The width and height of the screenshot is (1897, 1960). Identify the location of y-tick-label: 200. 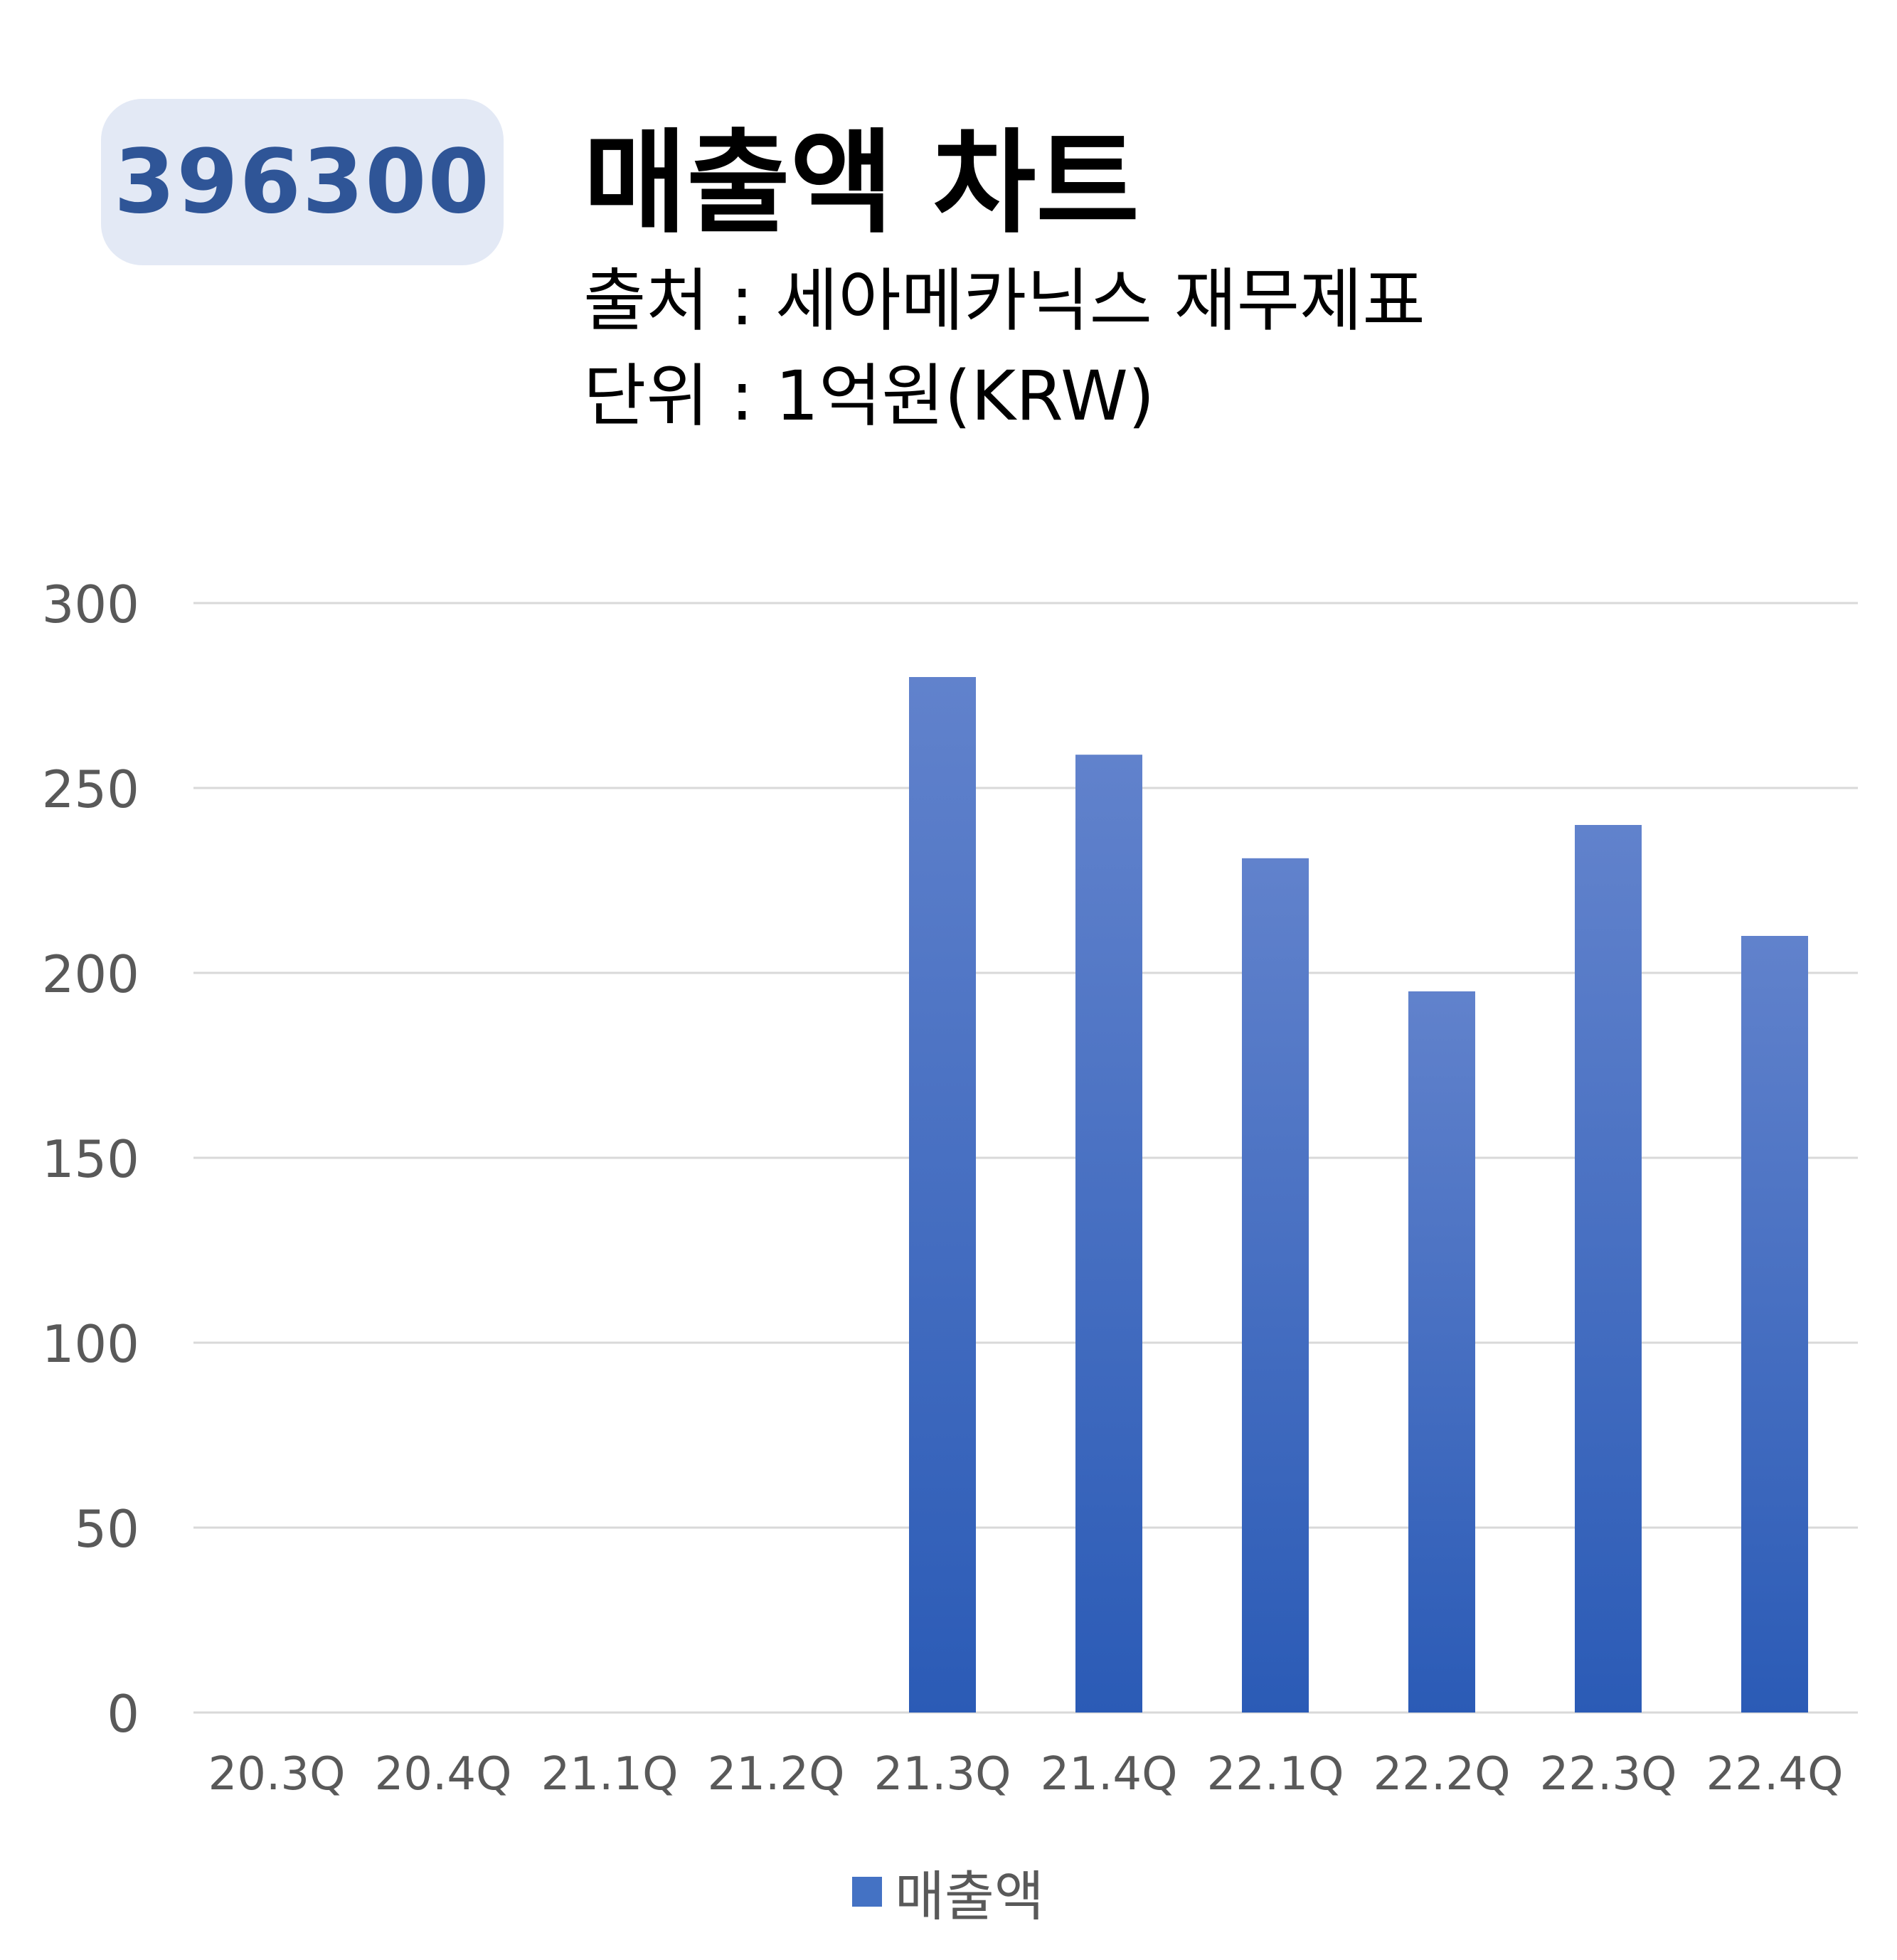
(90, 974).